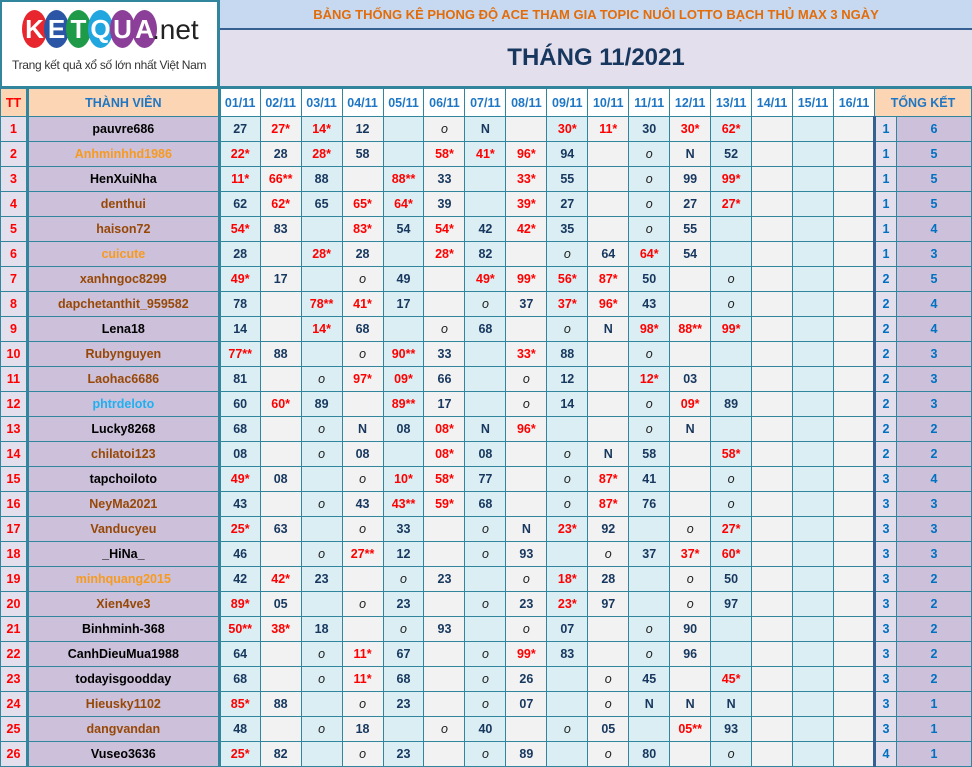  Describe the element at coordinates (123, 754) in the screenshot. I see `member-name: Vuseo3636` at that location.